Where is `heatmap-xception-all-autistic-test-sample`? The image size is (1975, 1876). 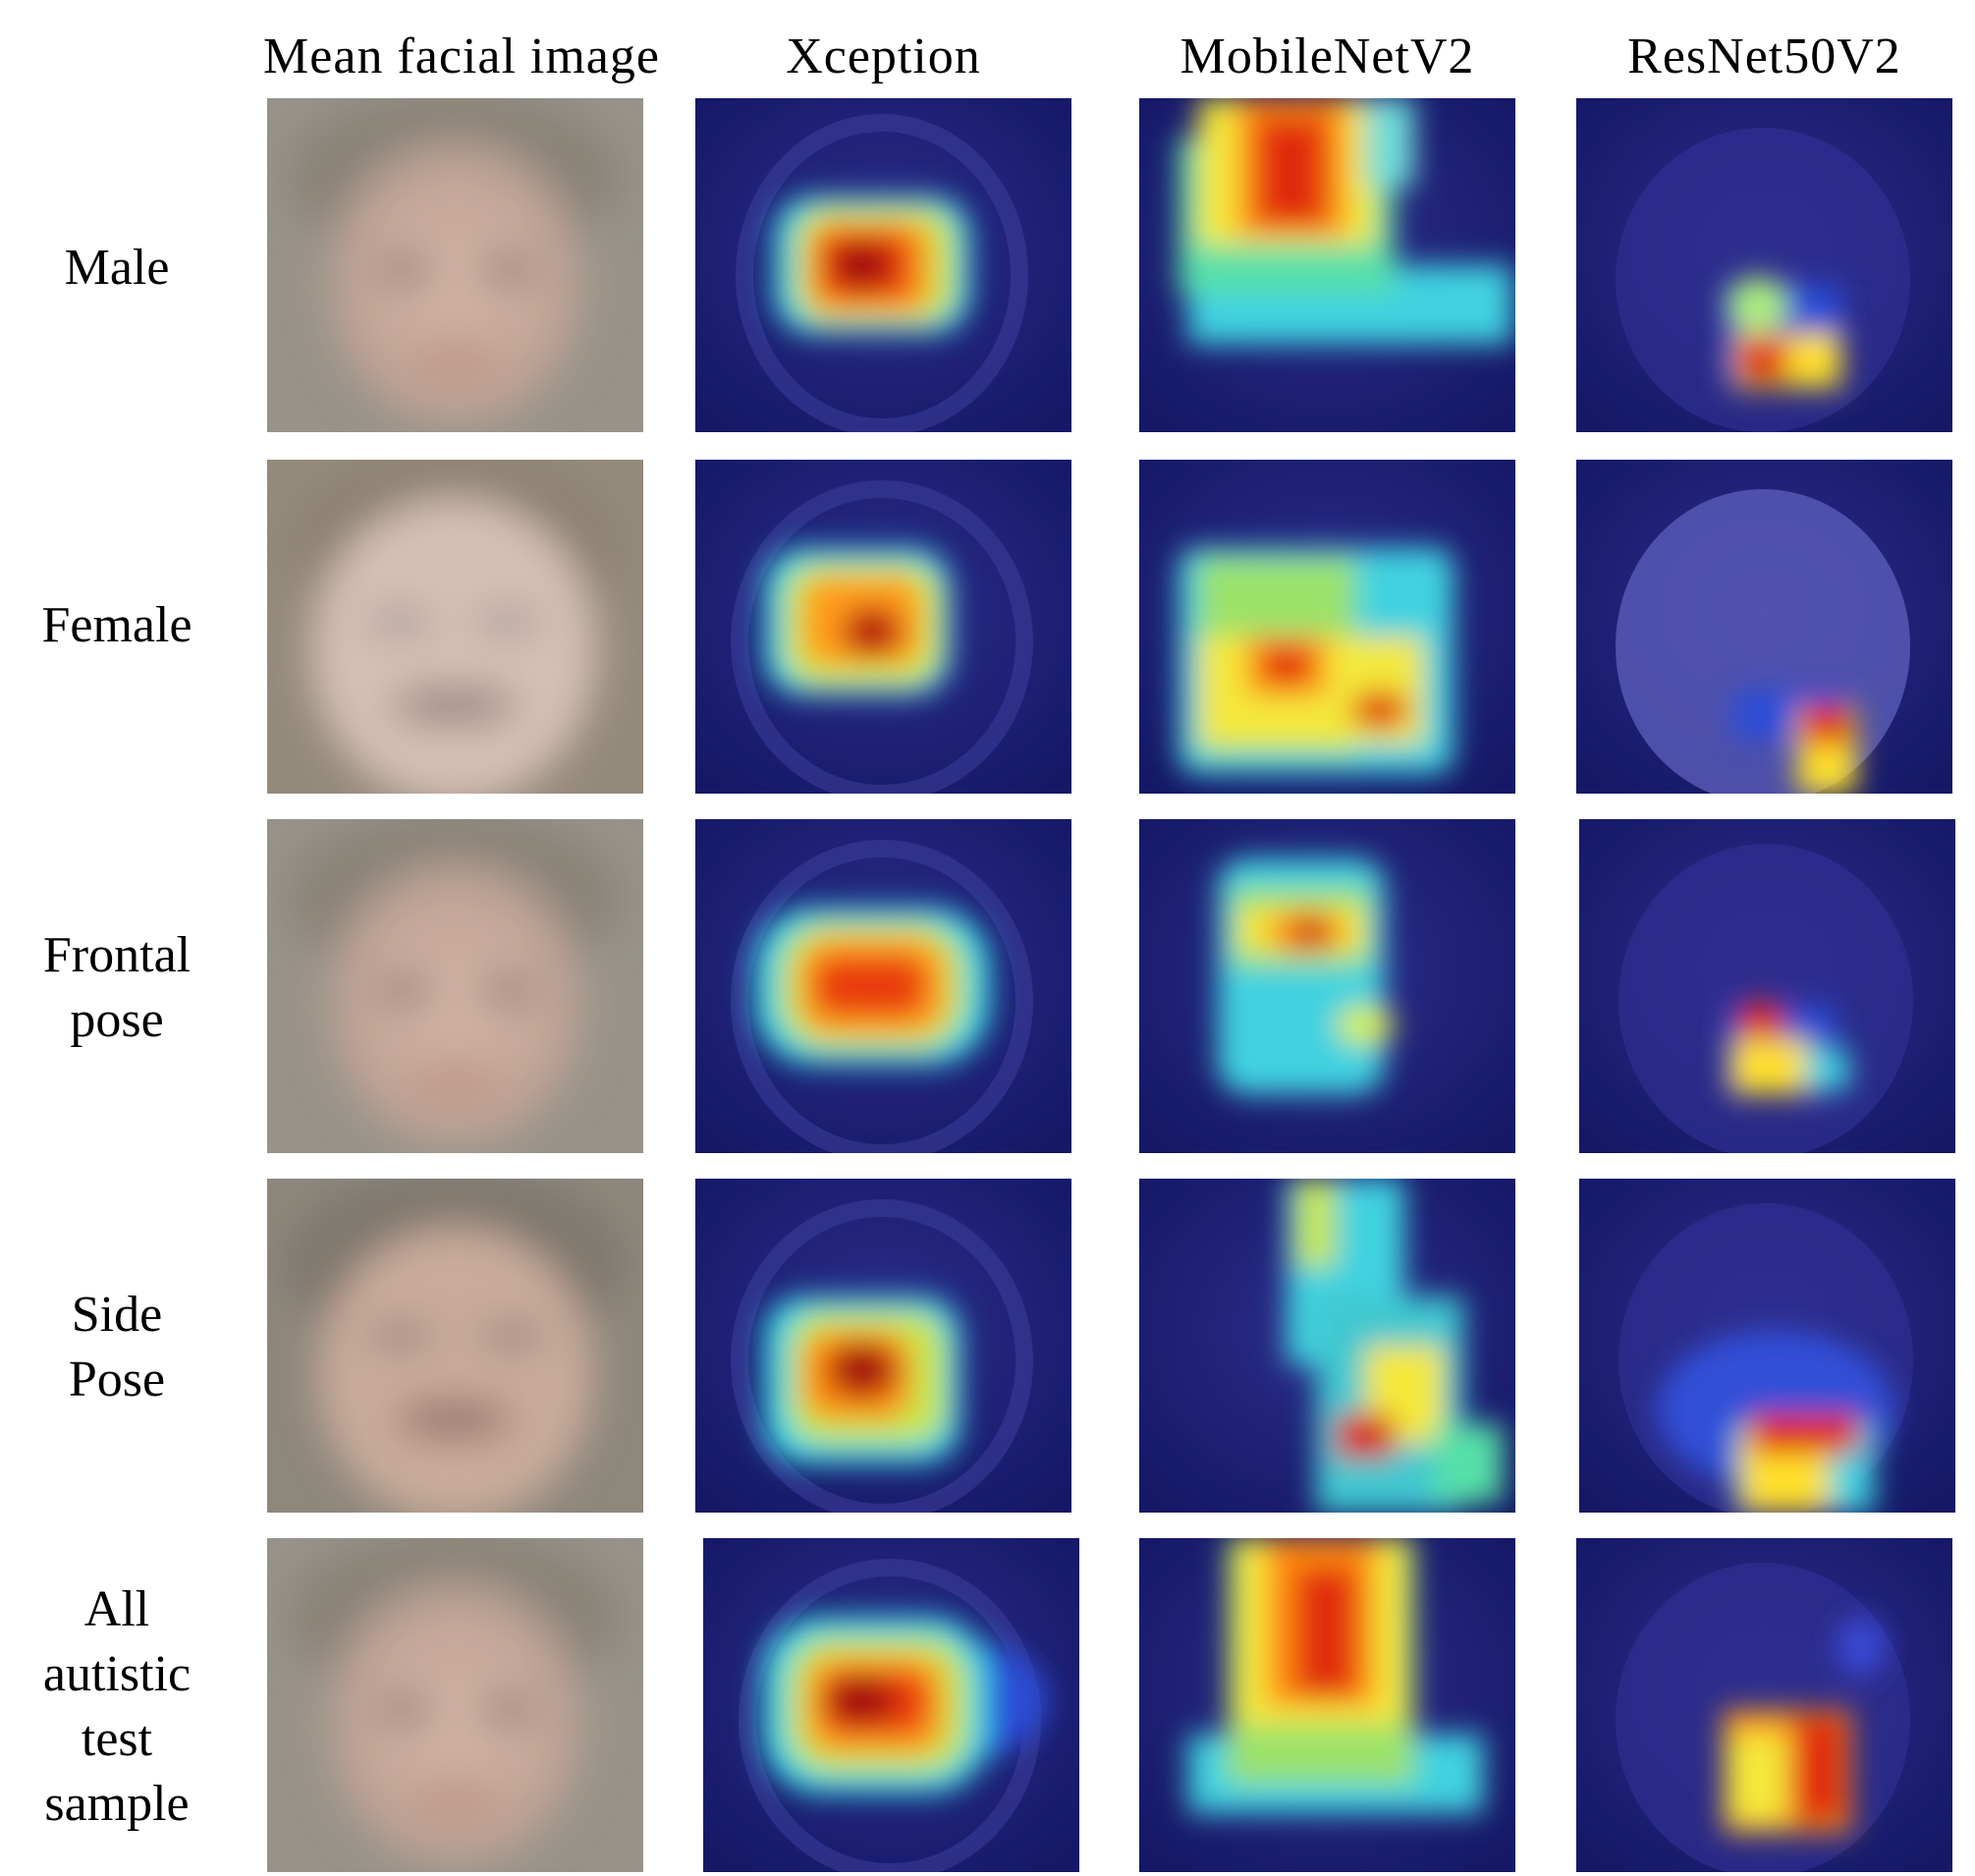 heatmap-xception-all-autistic-test-sample is located at coordinates (891, 1705).